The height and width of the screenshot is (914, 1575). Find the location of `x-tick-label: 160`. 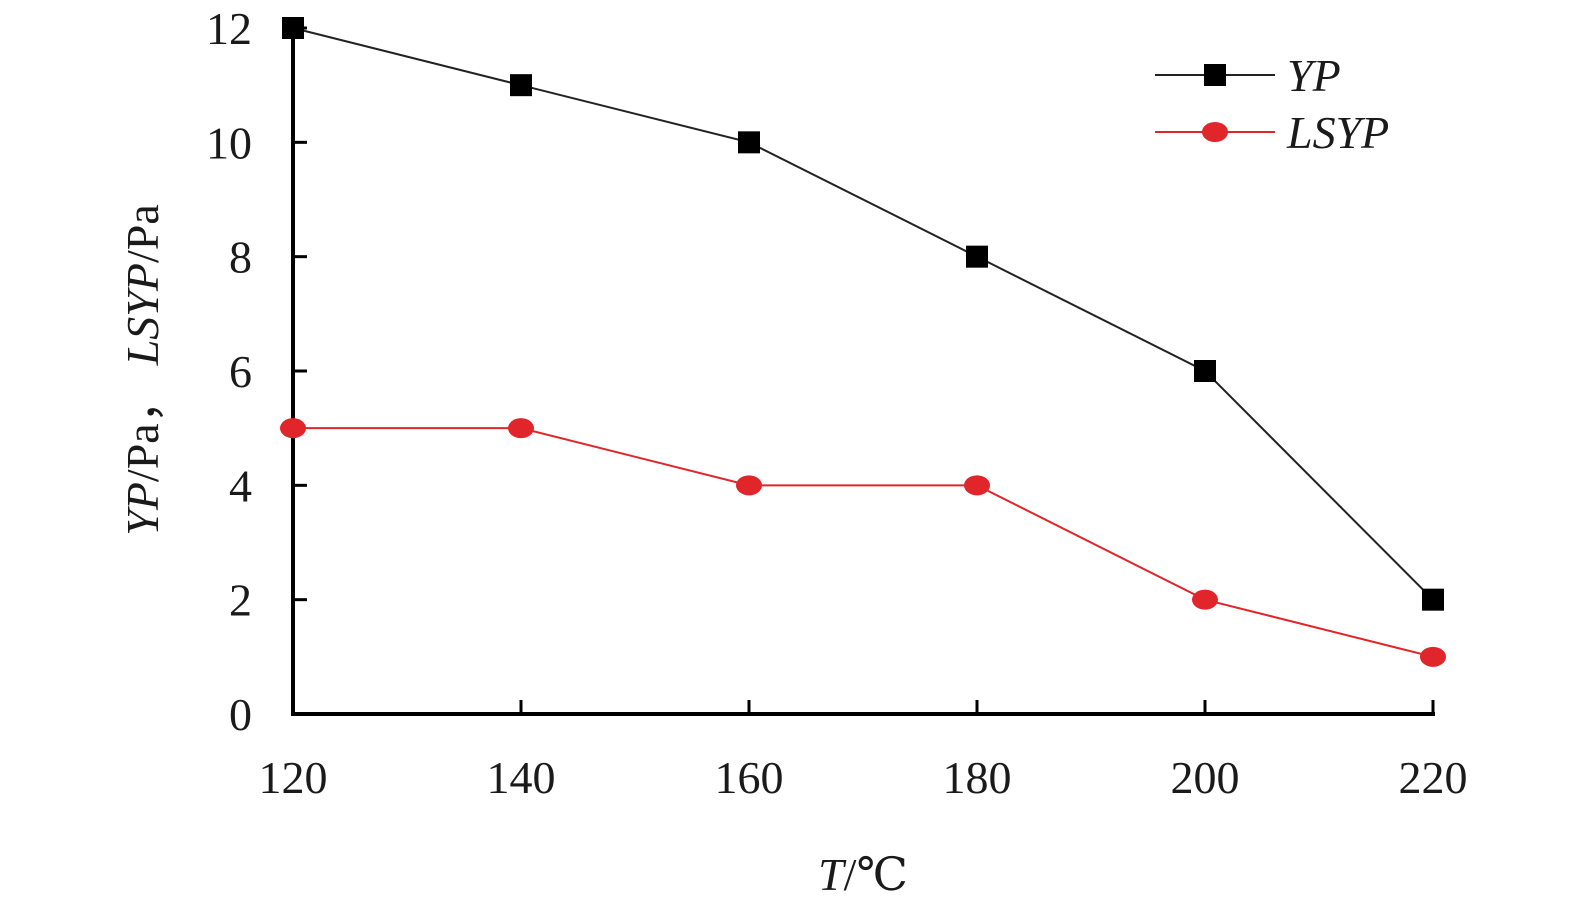

x-tick-label: 160 is located at coordinates (749, 777).